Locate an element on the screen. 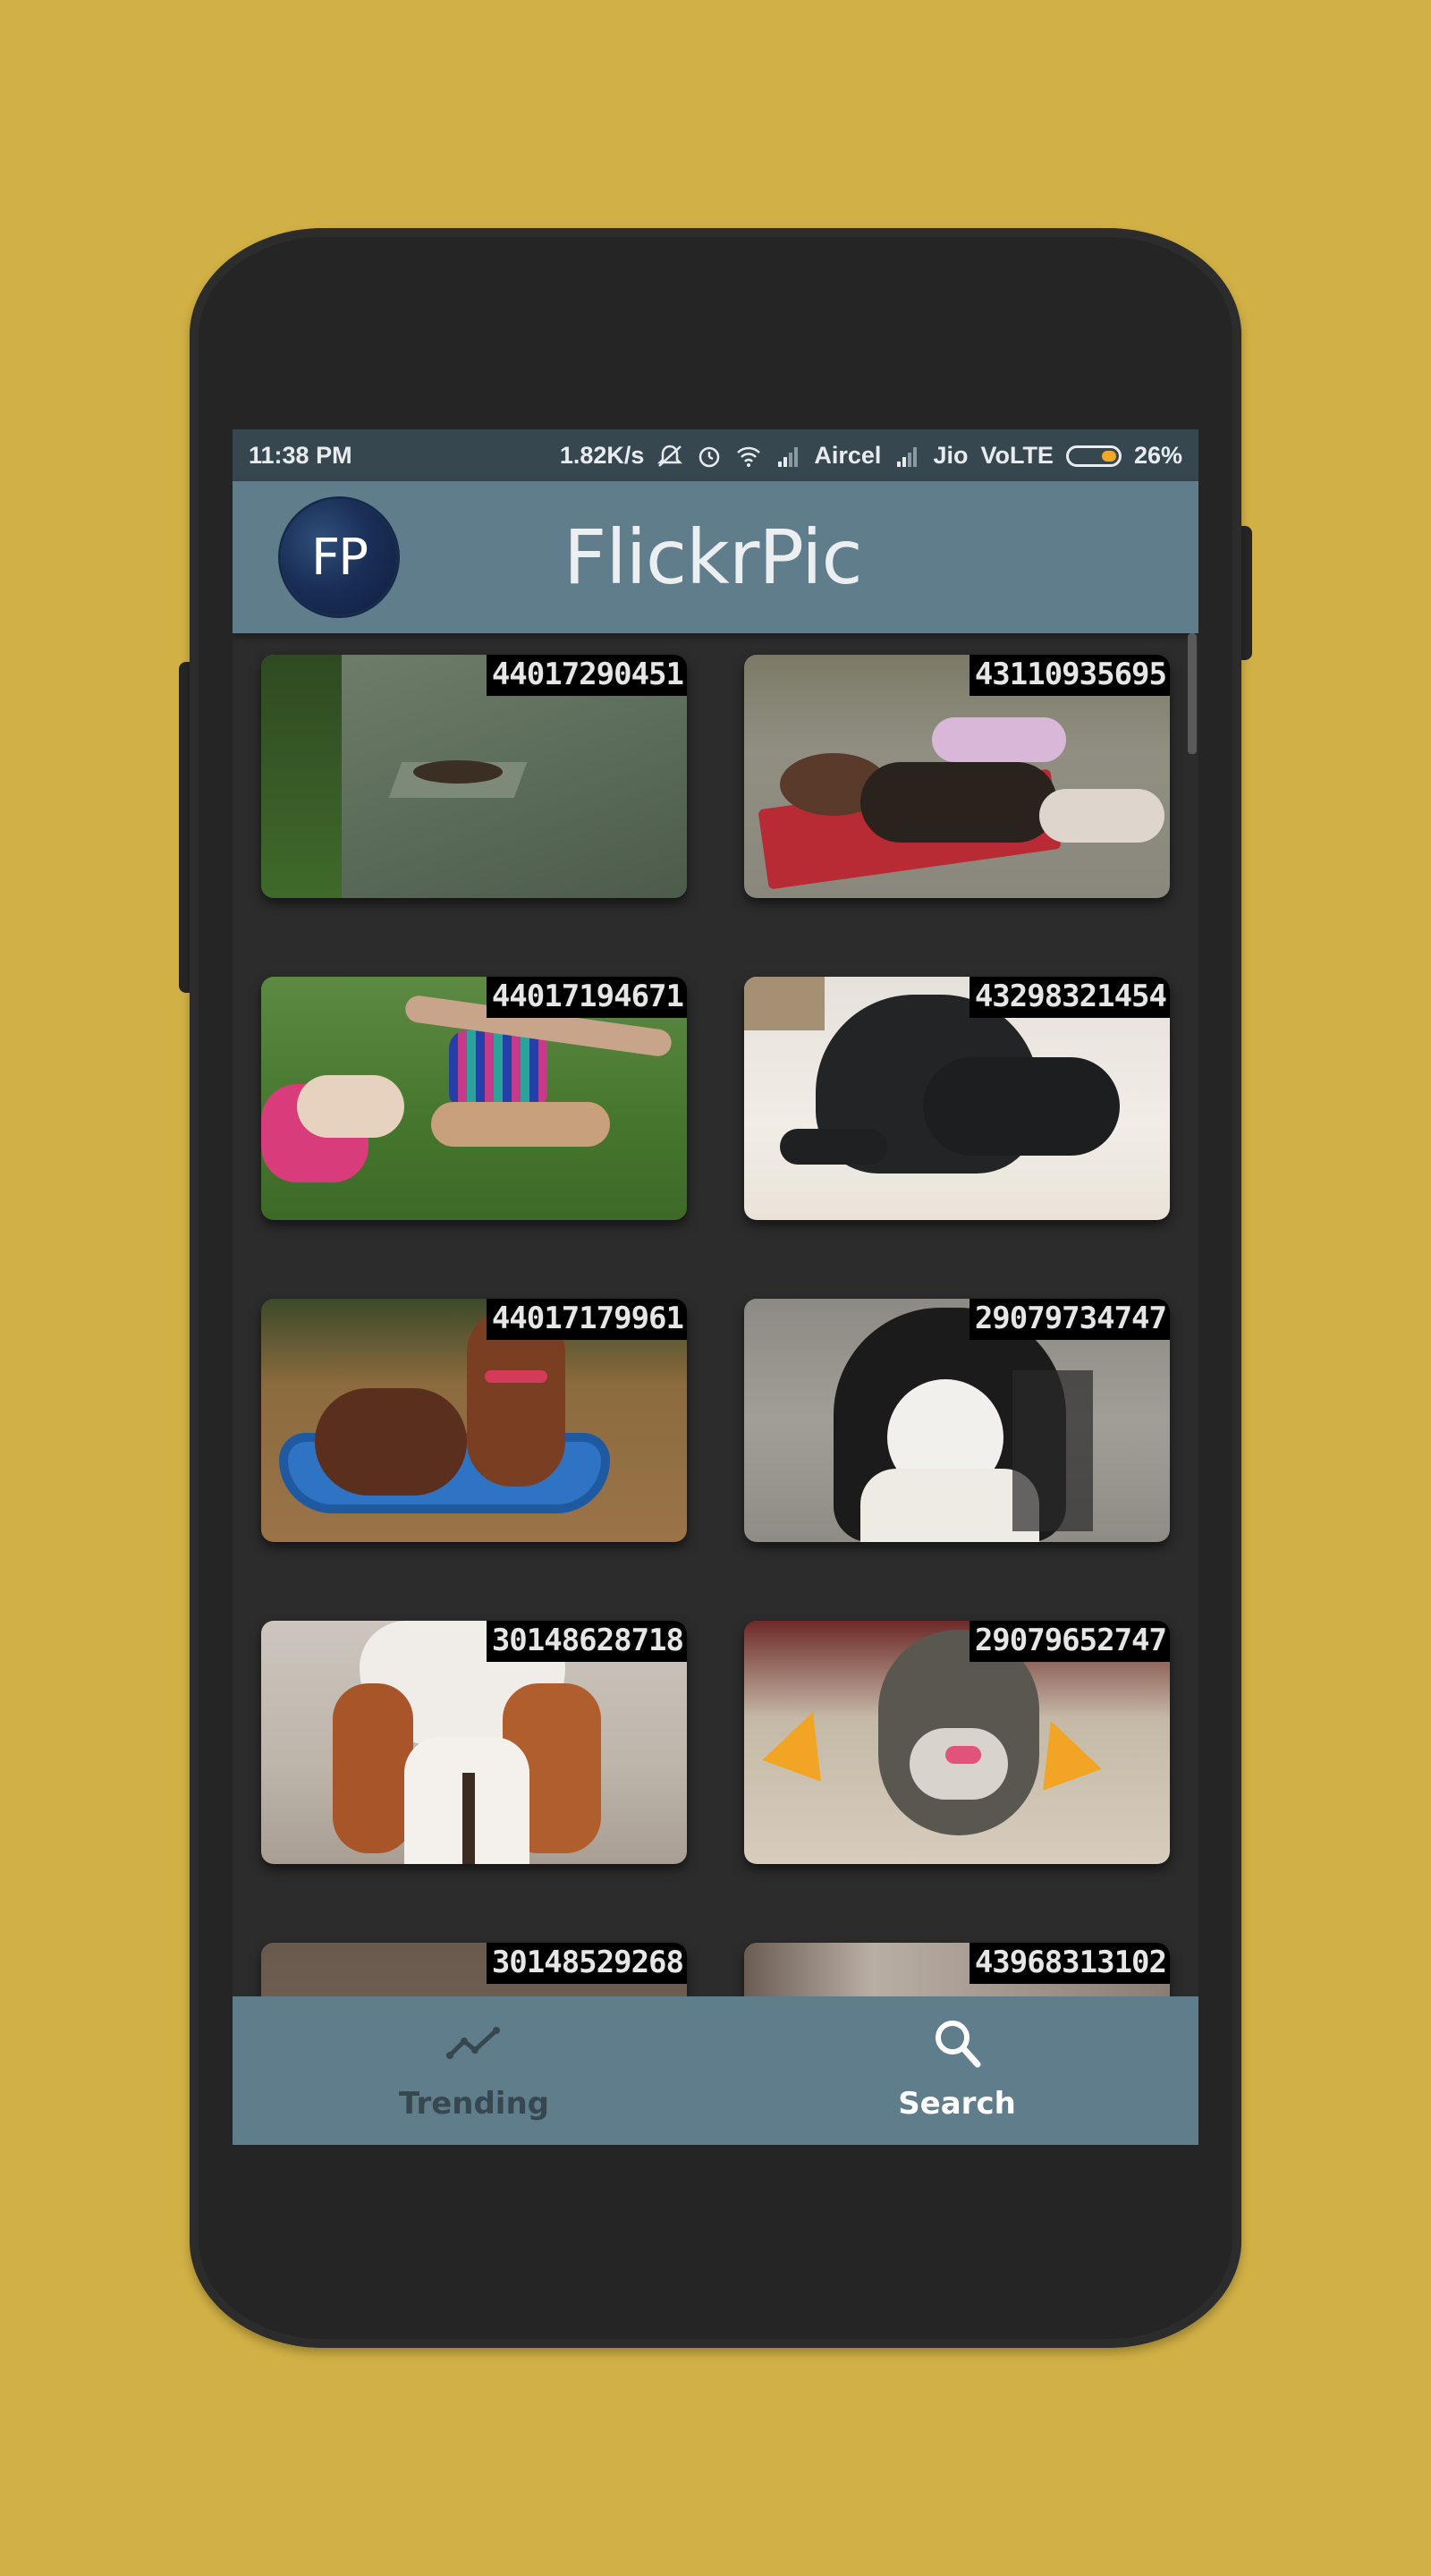 The height and width of the screenshot is (2576, 1431). photo-id: 43298321454 is located at coordinates (1069, 997).